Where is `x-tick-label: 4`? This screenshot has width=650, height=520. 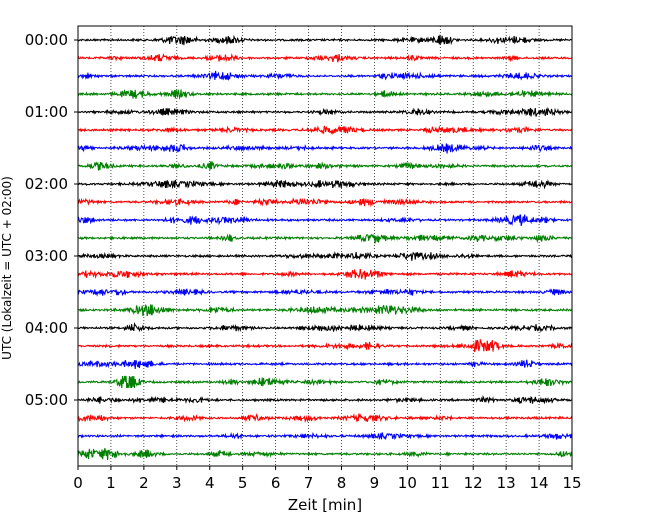 x-tick-label: 4 is located at coordinates (210, 483).